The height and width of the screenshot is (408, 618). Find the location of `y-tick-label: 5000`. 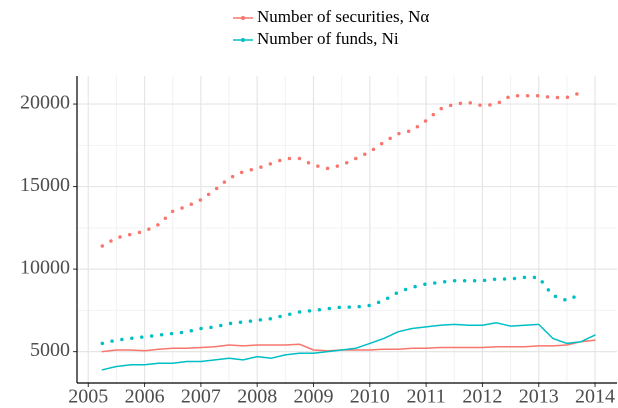

y-tick-label: 5000 is located at coordinates (50, 350).